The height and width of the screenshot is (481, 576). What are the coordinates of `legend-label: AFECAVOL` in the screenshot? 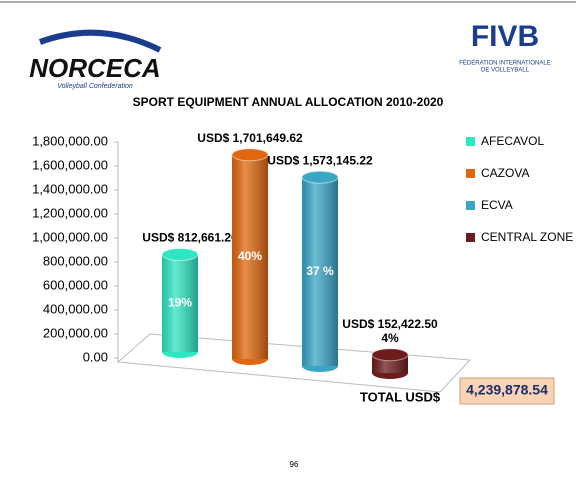 It's located at (512, 141).